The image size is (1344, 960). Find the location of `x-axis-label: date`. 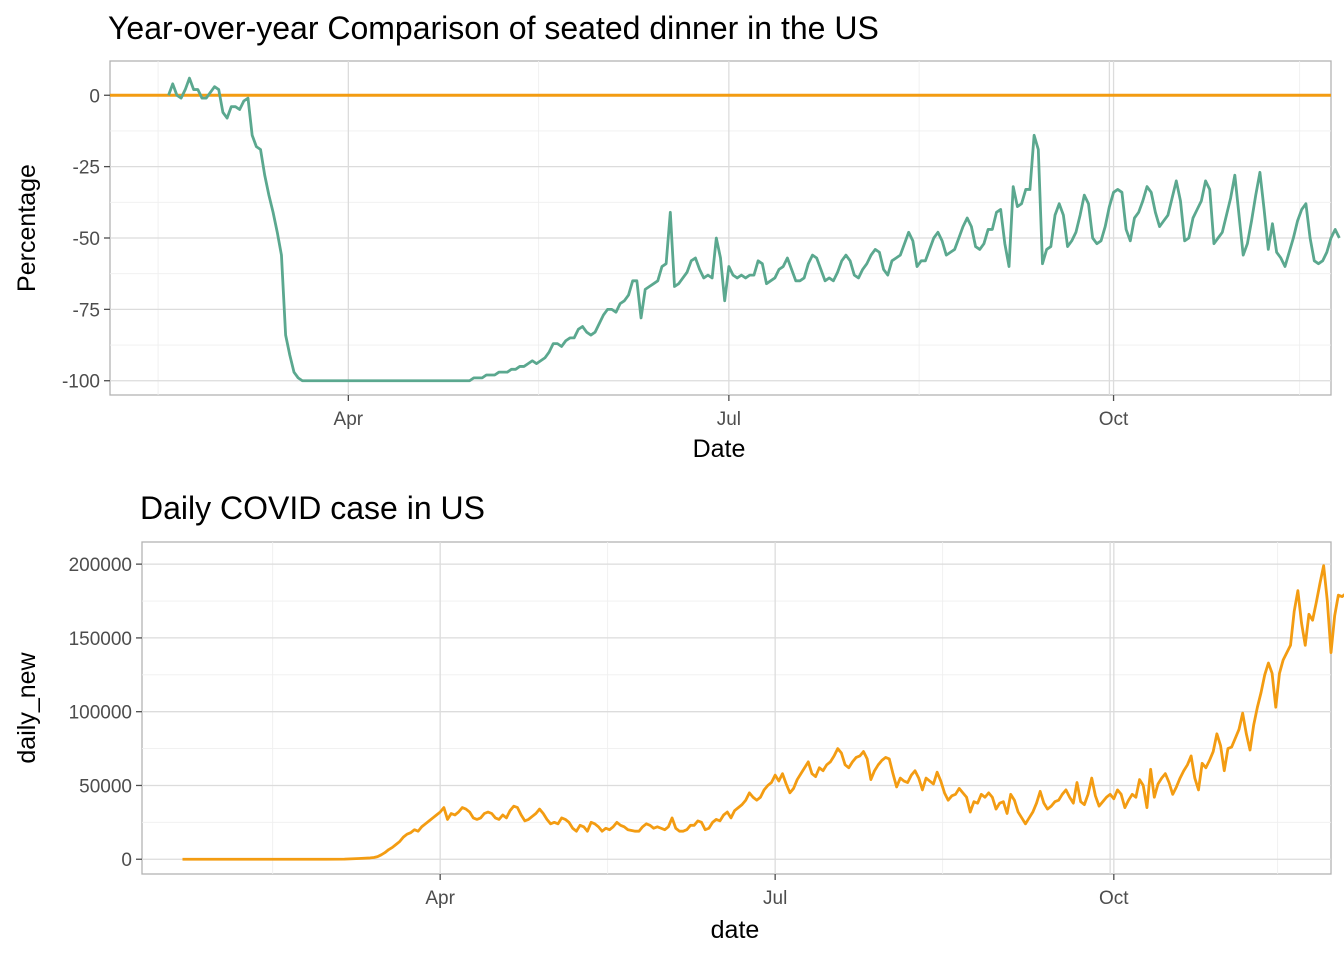

x-axis-label: date is located at coordinates (735, 930).